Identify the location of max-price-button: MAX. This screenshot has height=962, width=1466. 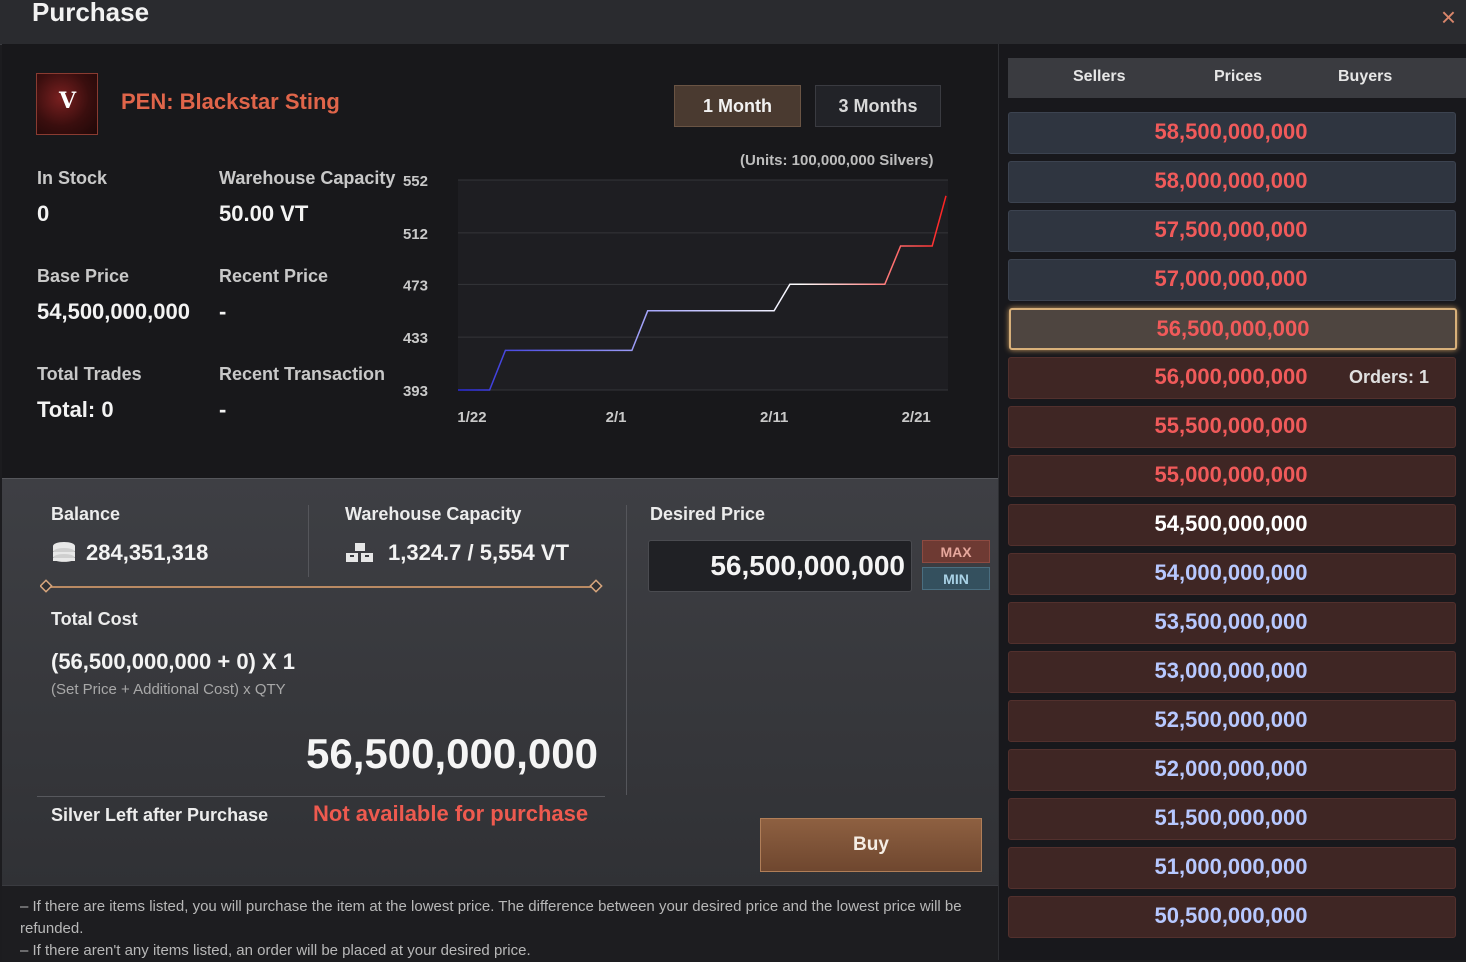
(956, 551).